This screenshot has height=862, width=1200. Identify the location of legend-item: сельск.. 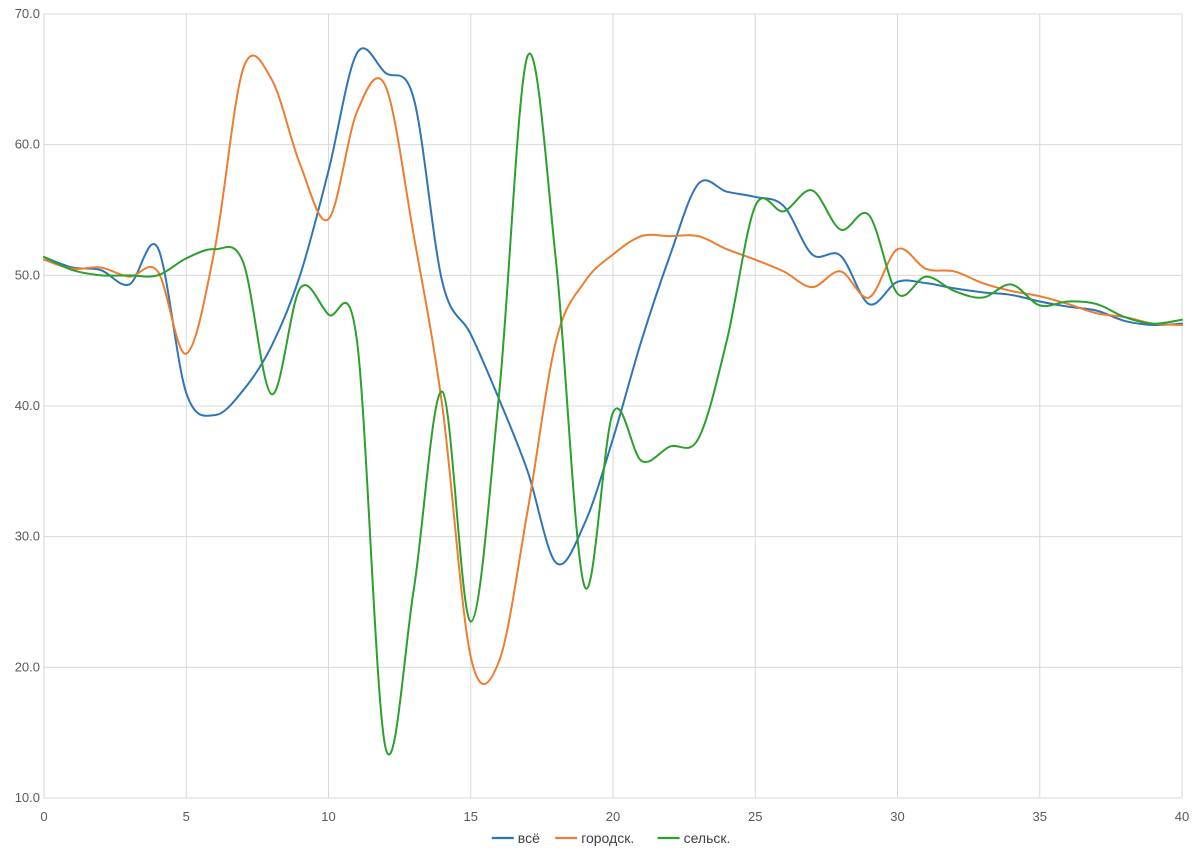
(694, 838).